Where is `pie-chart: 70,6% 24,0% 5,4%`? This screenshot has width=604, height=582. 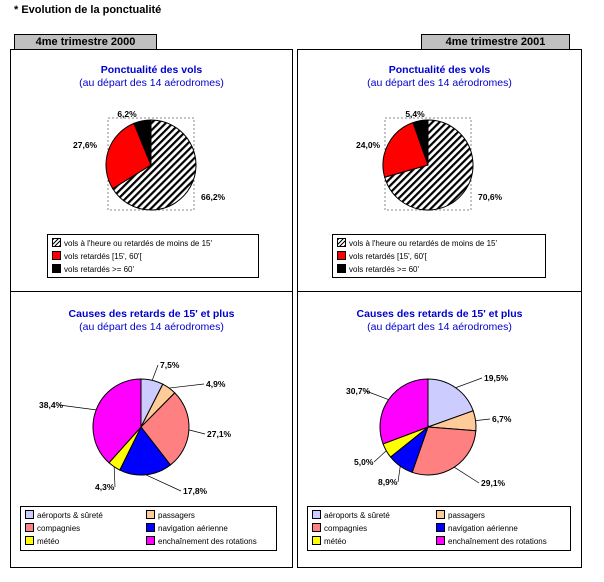 pie-chart: 70,6% 24,0% 5,4% is located at coordinates (429, 160).